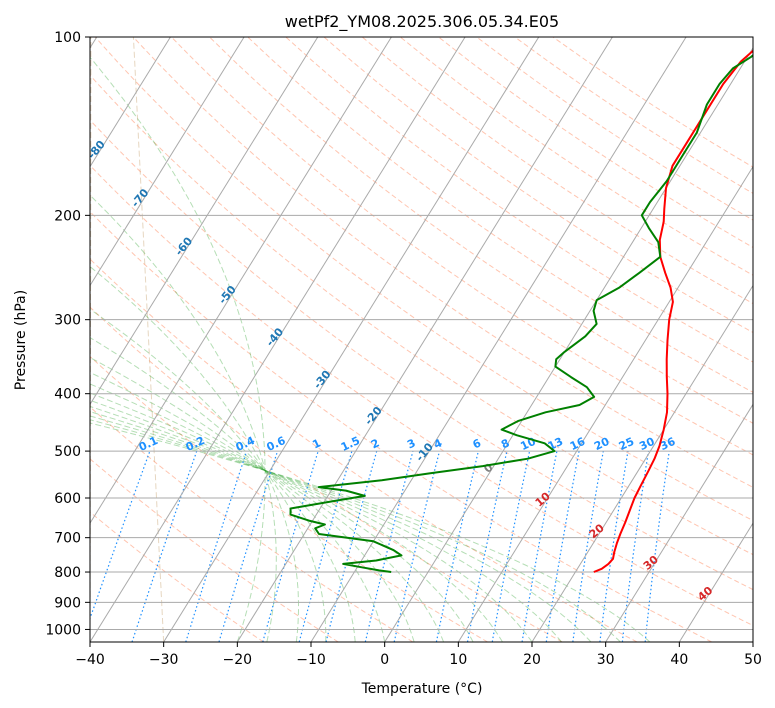  I want to click on mixing-ratio-label: 16, so click(578, 444).